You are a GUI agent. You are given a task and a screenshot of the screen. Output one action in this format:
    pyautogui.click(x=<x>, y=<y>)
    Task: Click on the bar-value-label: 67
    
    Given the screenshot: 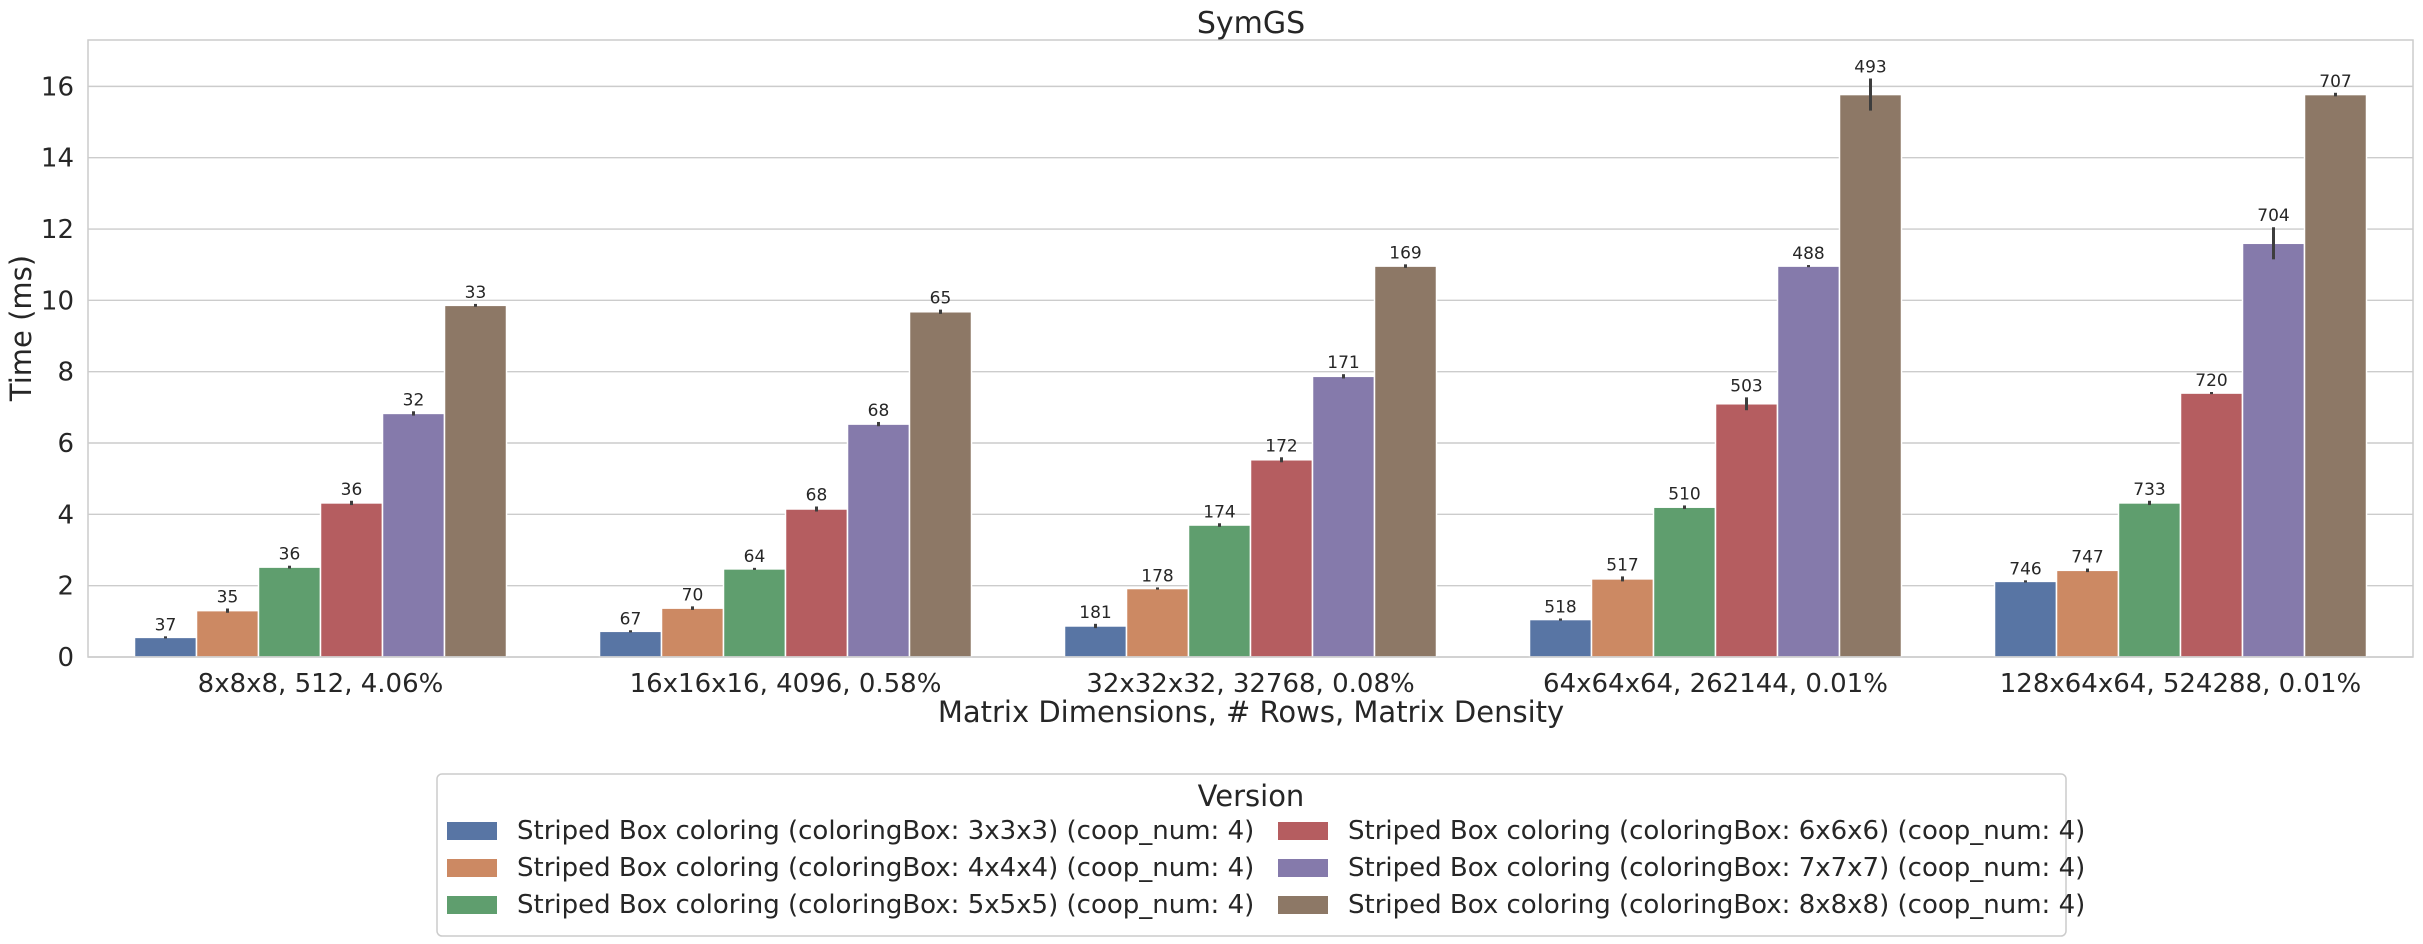 What is the action you would take?
    pyautogui.click(x=631, y=619)
    